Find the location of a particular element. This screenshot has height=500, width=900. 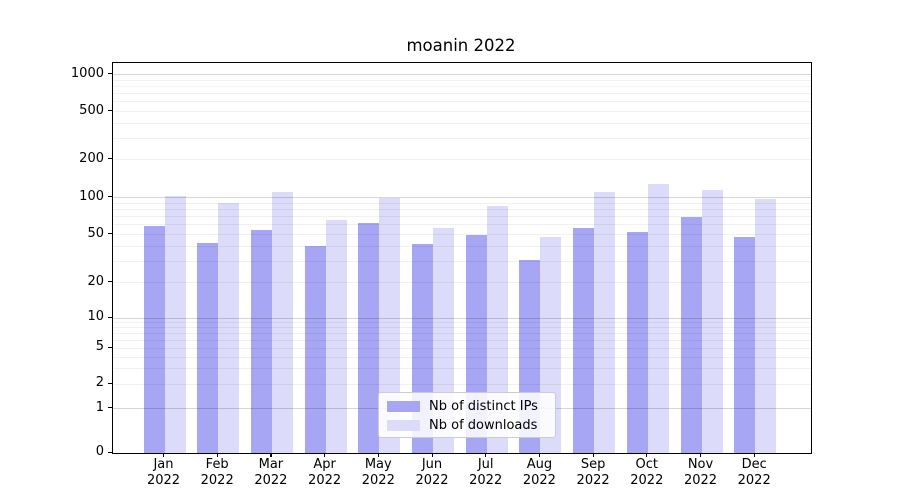

y-tick-label-500: 500 is located at coordinates (91, 110).